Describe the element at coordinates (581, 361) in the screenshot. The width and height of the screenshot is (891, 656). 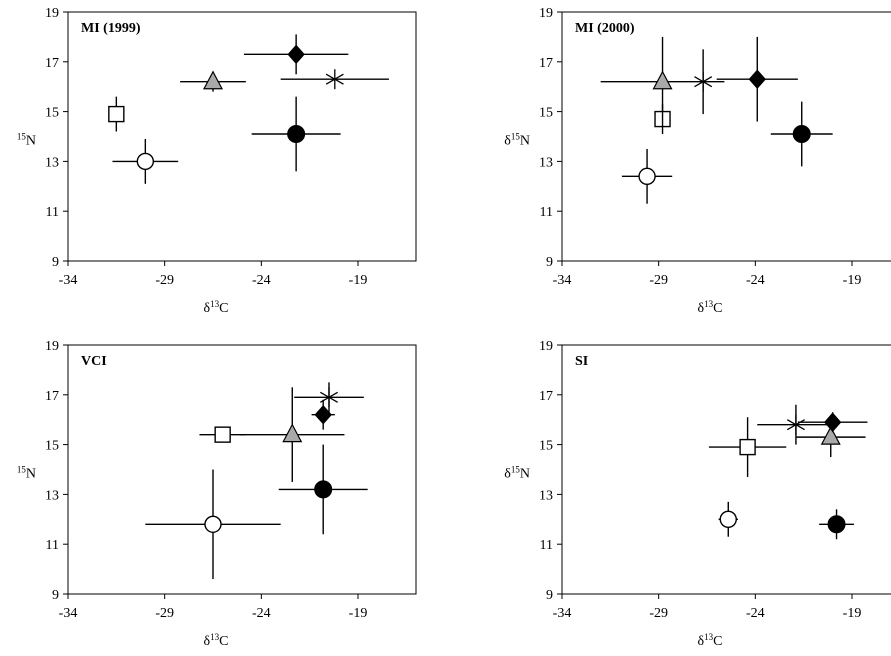
I see `panel-title: SI` at that location.